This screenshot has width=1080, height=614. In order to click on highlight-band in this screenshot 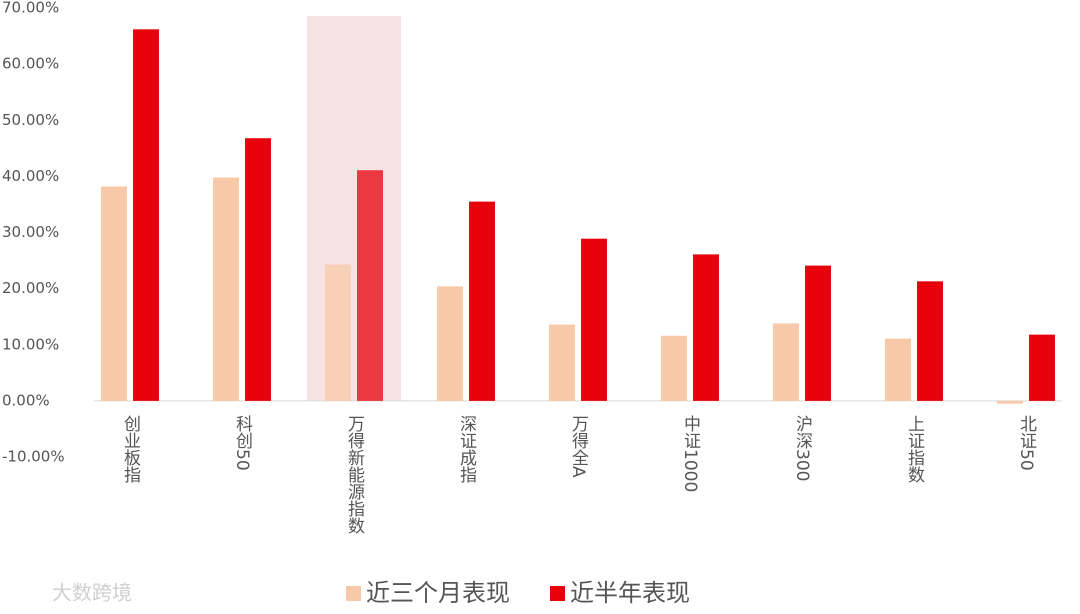, I will do `click(354, 208)`.